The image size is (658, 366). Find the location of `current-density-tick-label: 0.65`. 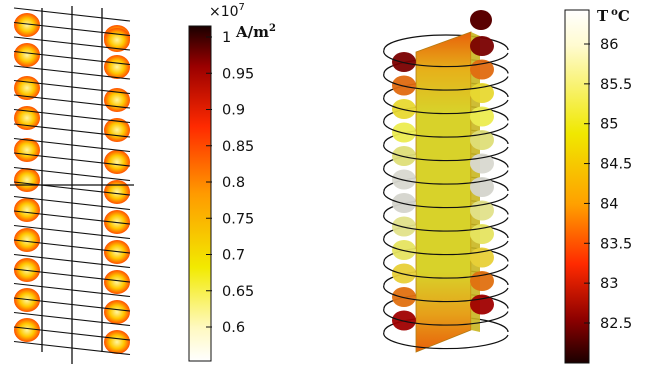

current-density-tick-label: 0.65 is located at coordinates (238, 292).